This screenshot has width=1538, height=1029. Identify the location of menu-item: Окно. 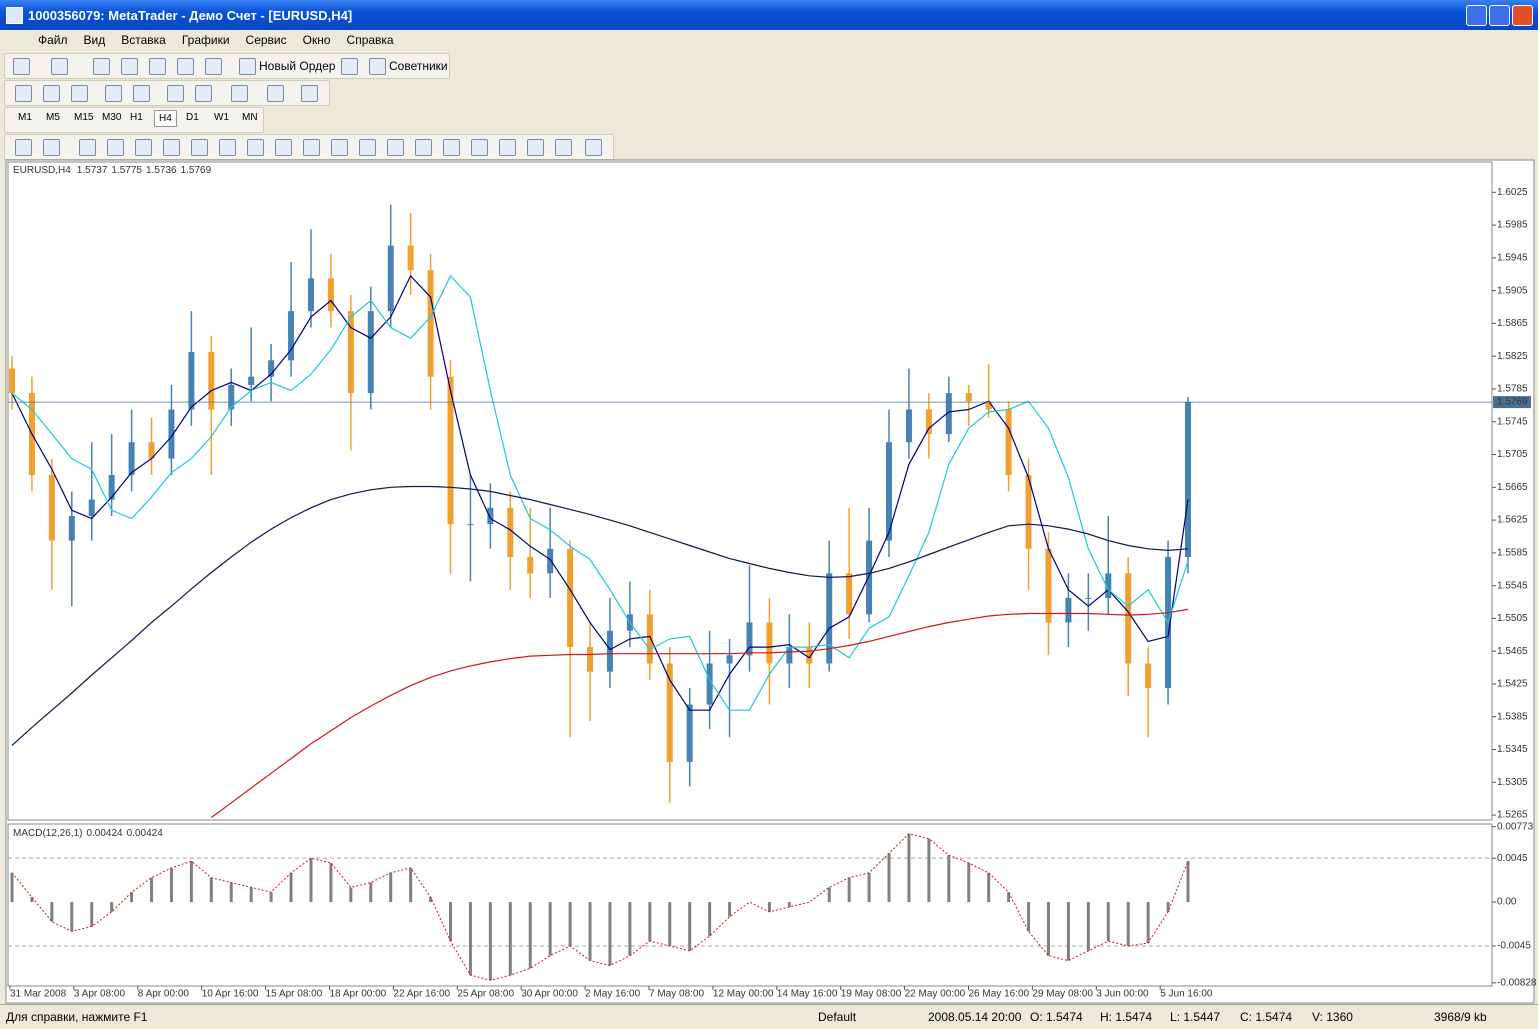
(316, 40).